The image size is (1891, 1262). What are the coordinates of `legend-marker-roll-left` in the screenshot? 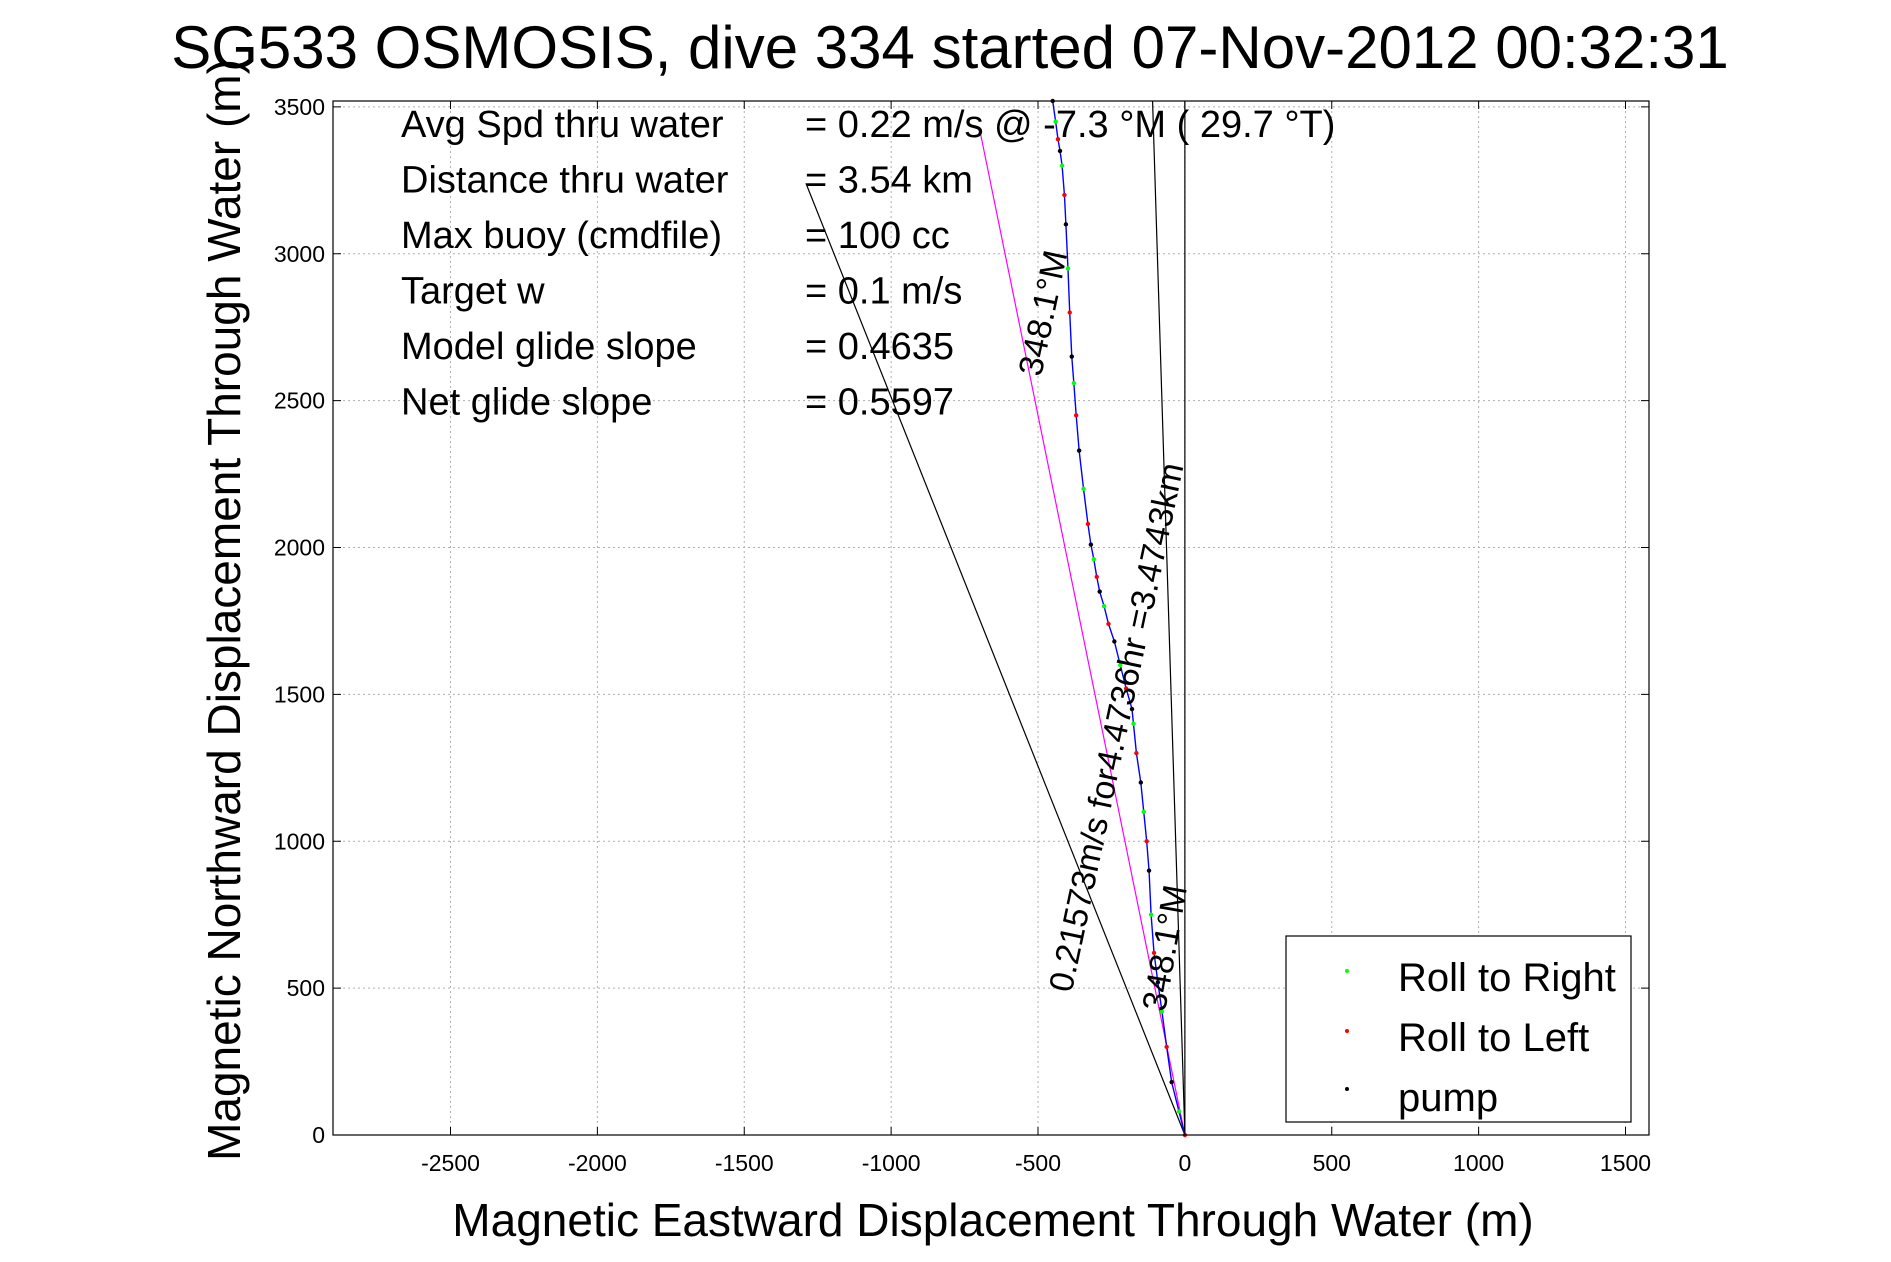 It's located at (1347, 1031).